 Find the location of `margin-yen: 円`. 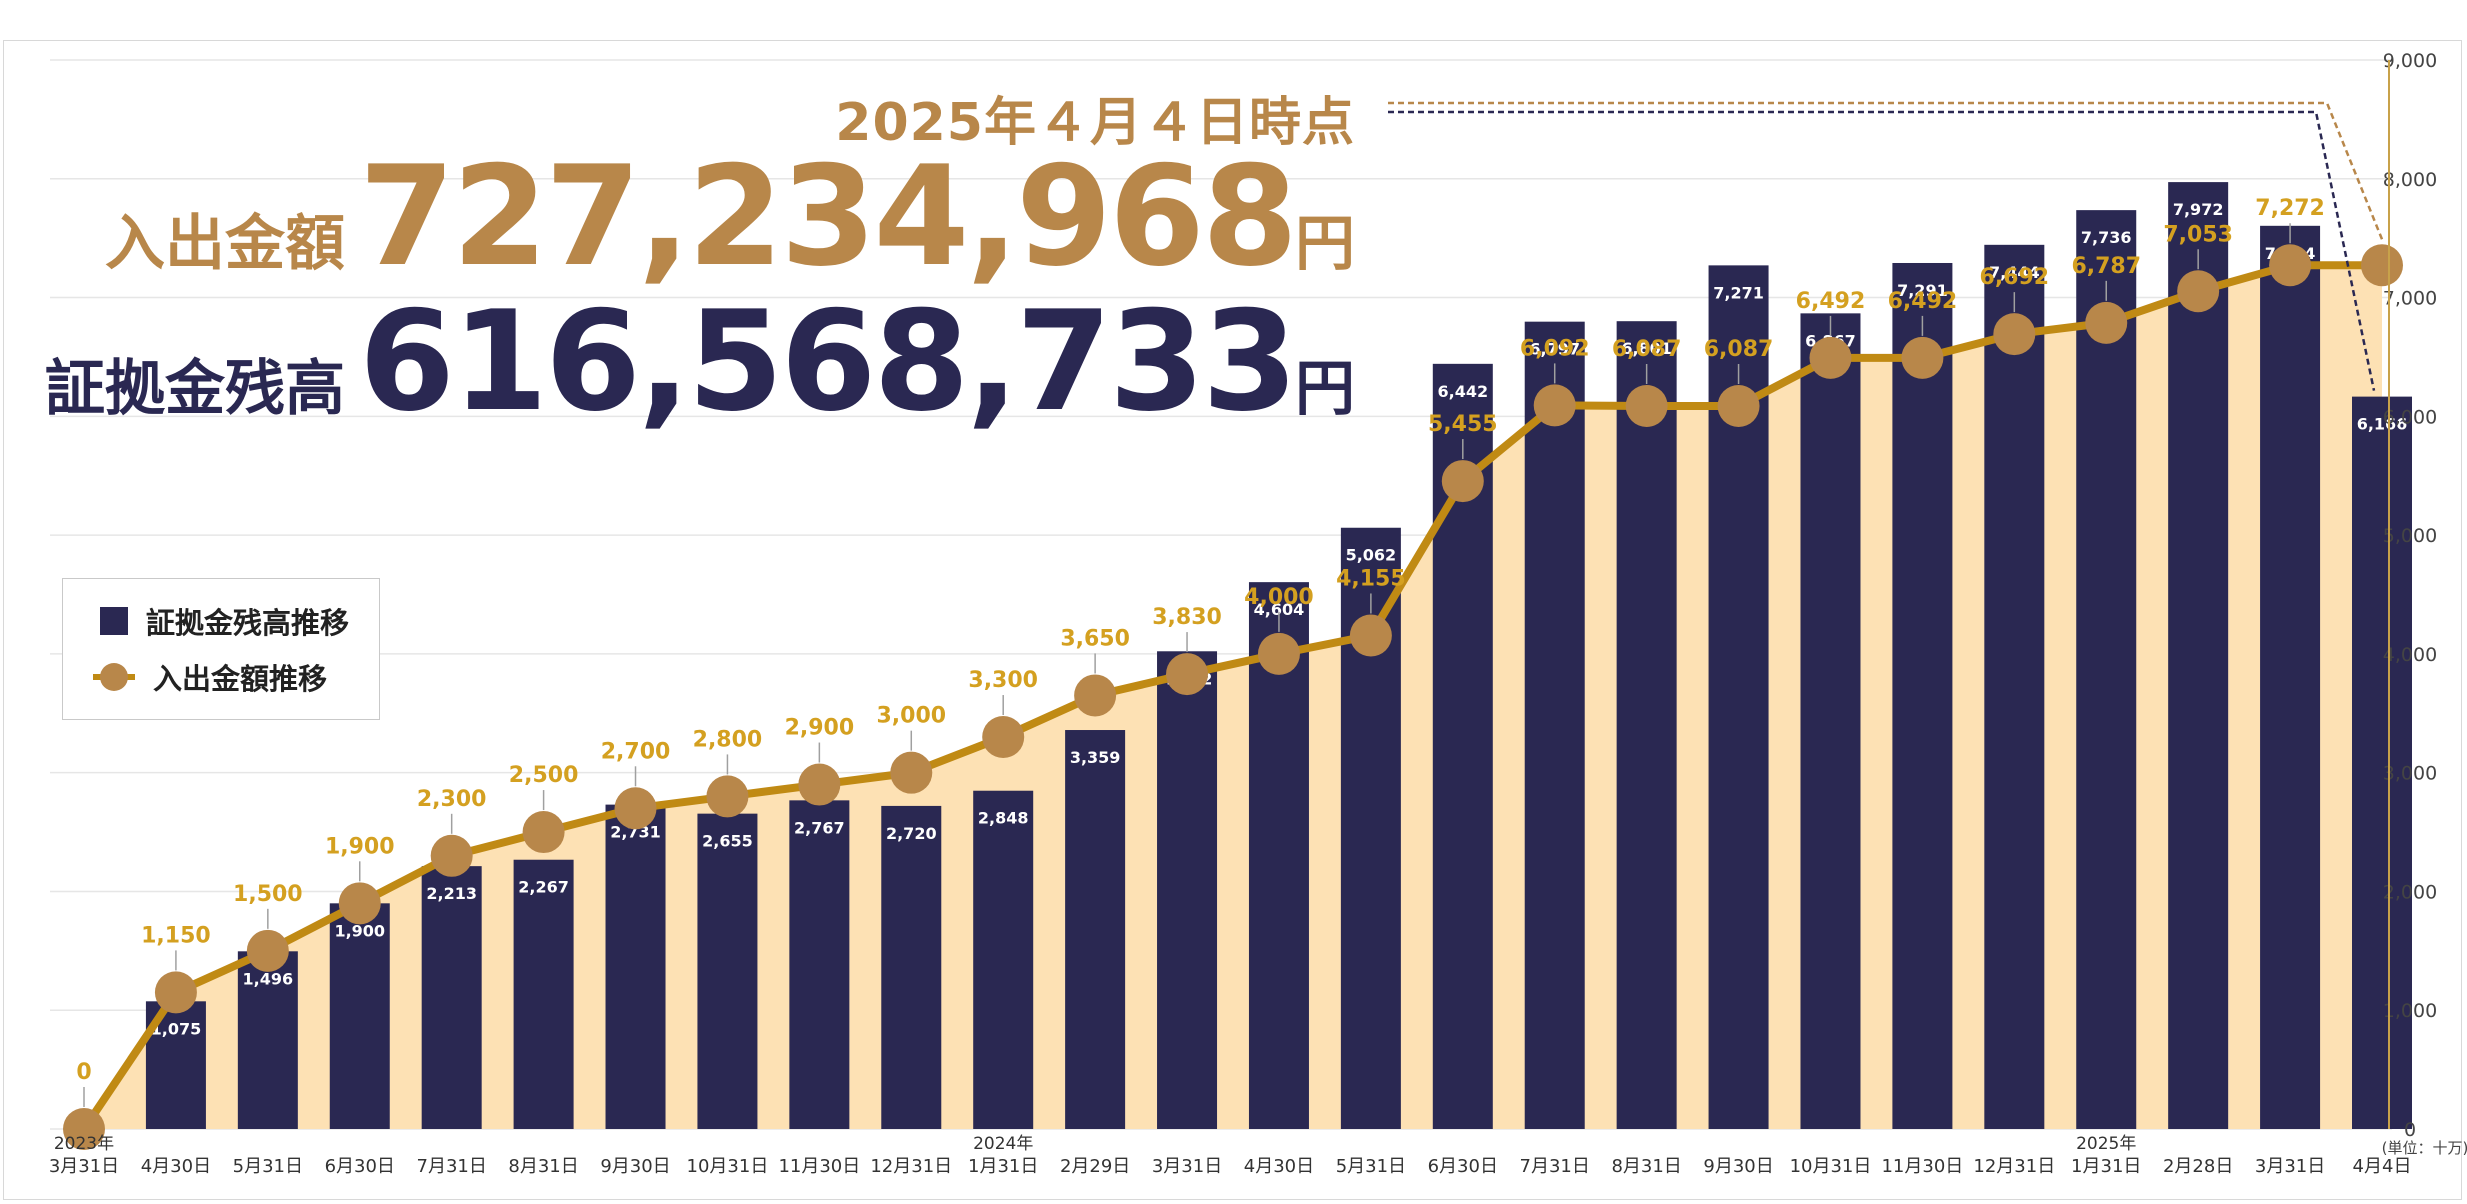

margin-yen: 円 is located at coordinates (1325, 389).